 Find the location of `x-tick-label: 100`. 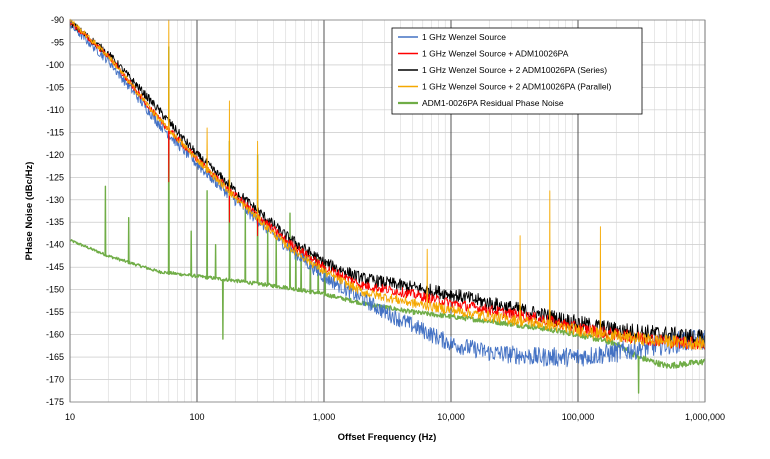

x-tick-label: 100 is located at coordinates (196, 417).